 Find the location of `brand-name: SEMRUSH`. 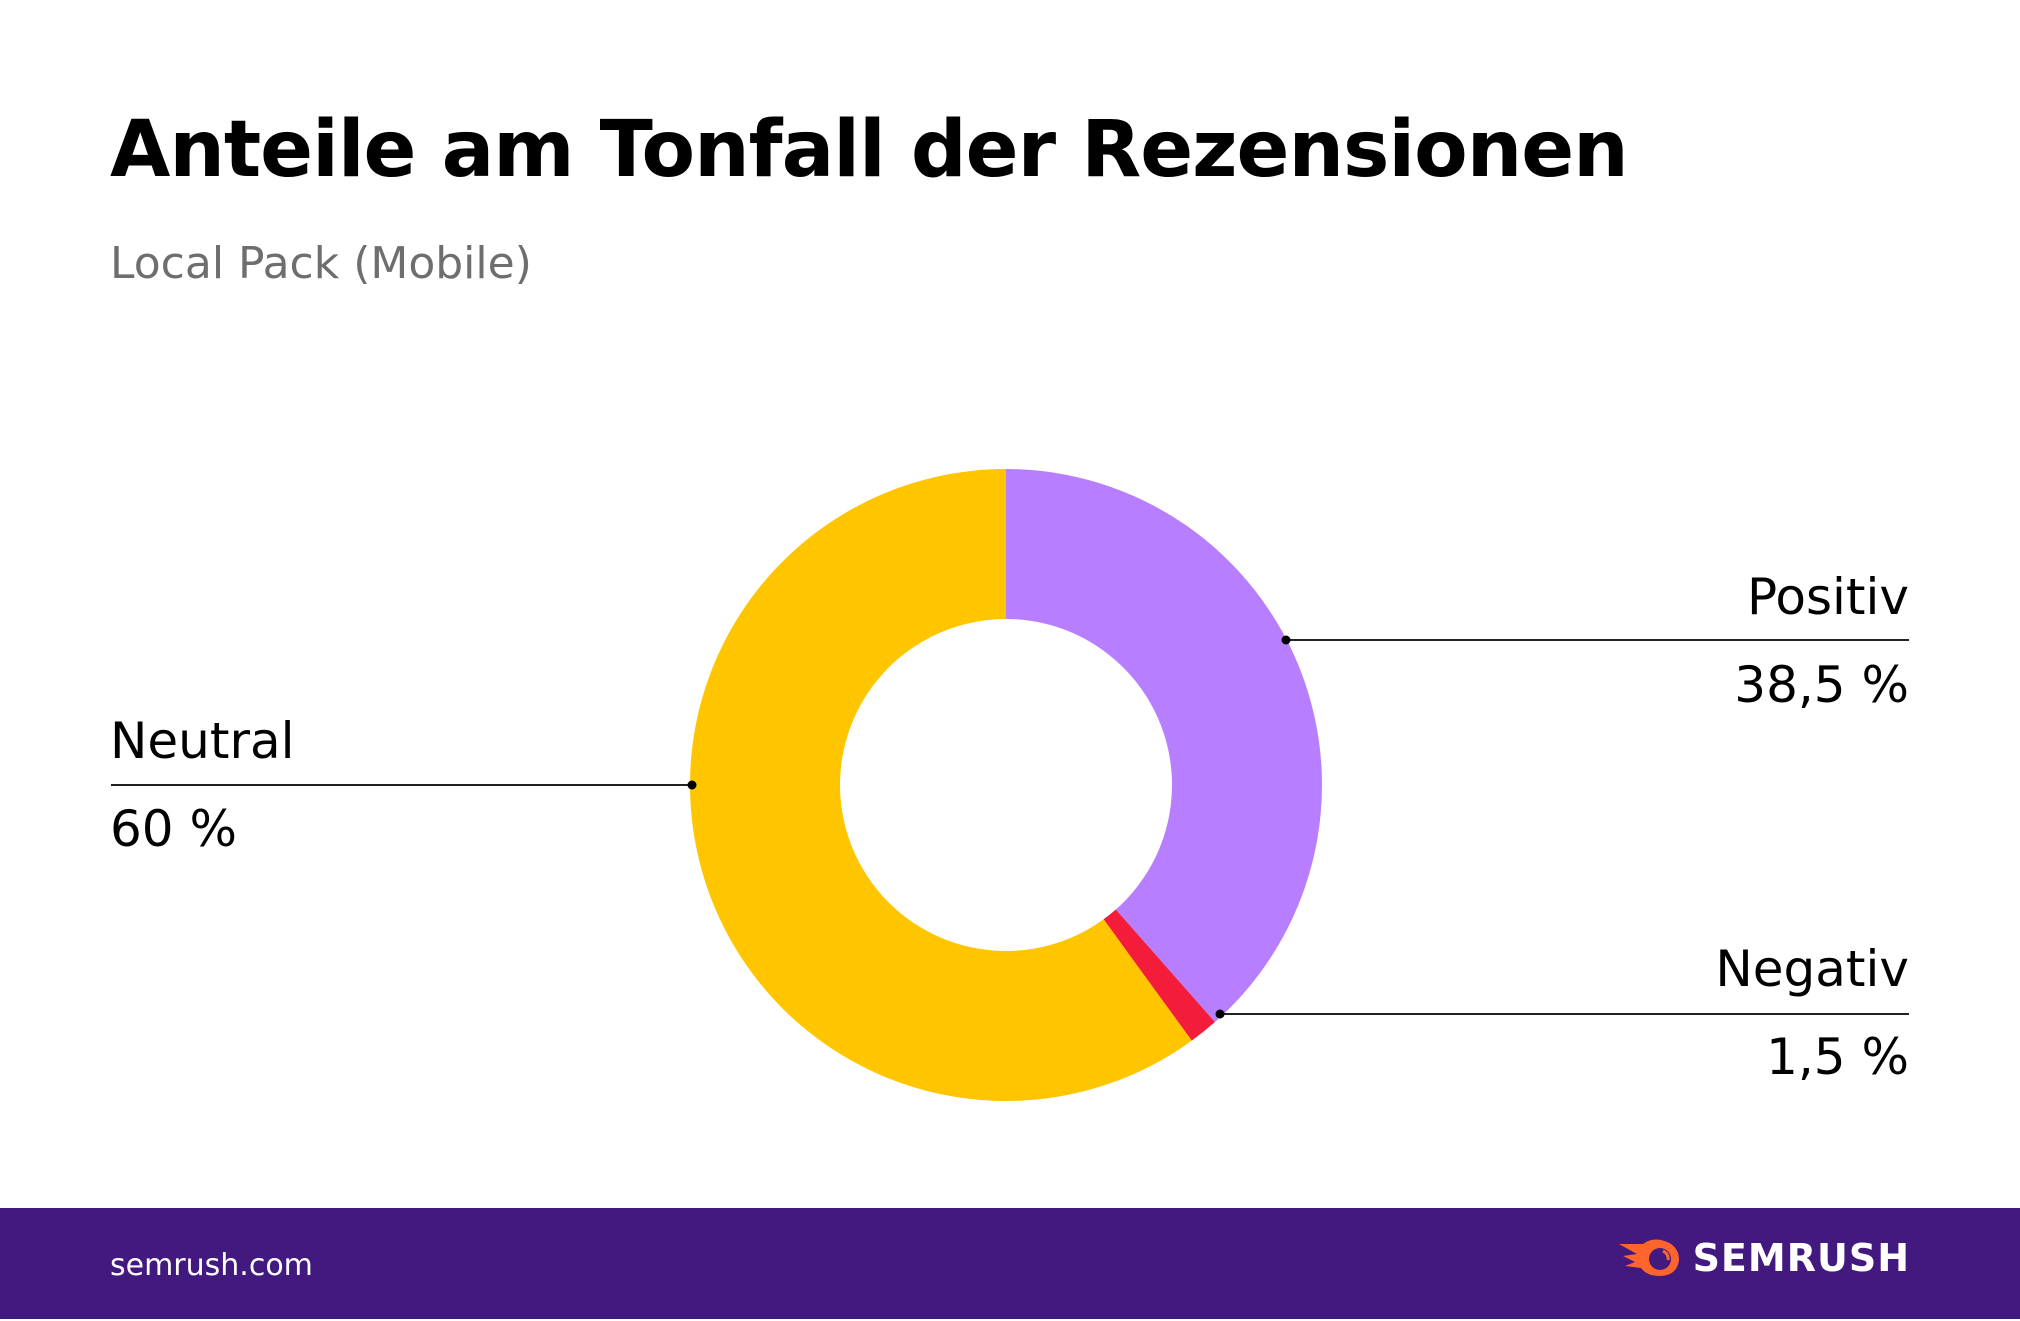

brand-name: SEMRUSH is located at coordinates (1801, 1258).